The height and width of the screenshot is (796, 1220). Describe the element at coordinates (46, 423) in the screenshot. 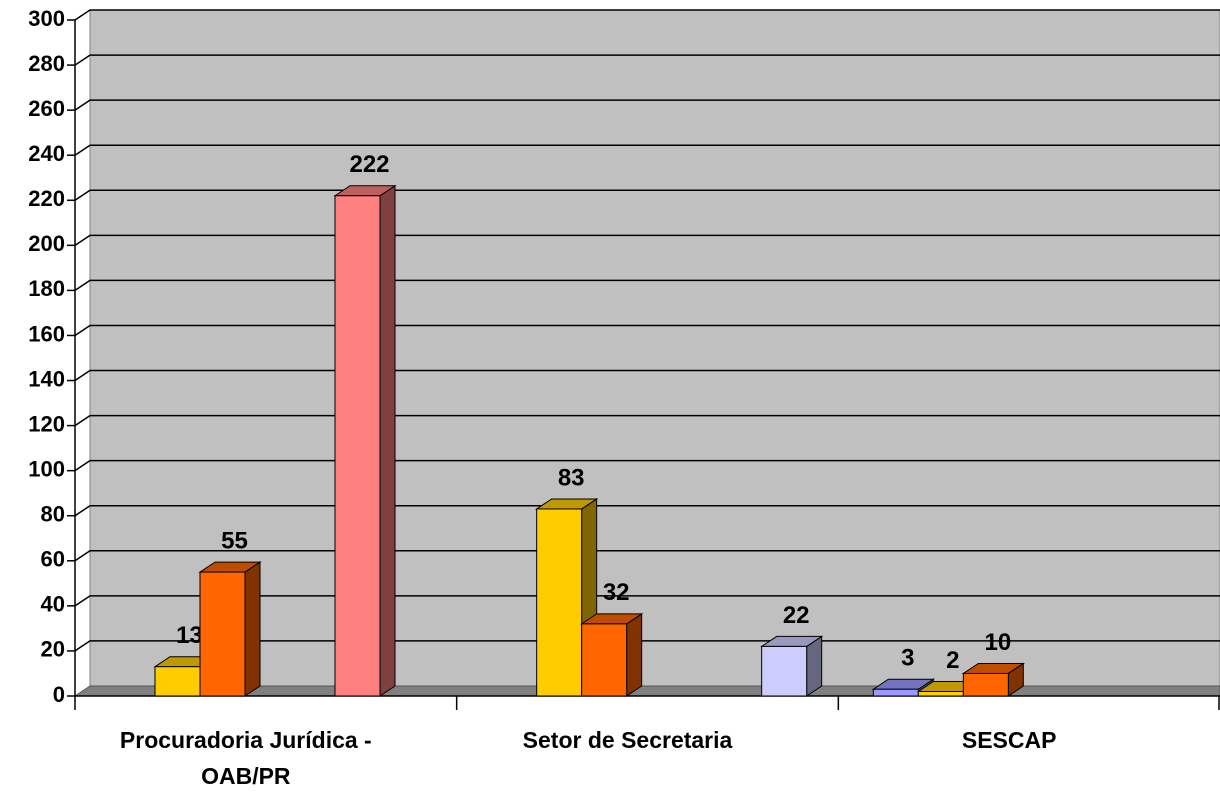

I see `y-tick-label: 120` at that location.